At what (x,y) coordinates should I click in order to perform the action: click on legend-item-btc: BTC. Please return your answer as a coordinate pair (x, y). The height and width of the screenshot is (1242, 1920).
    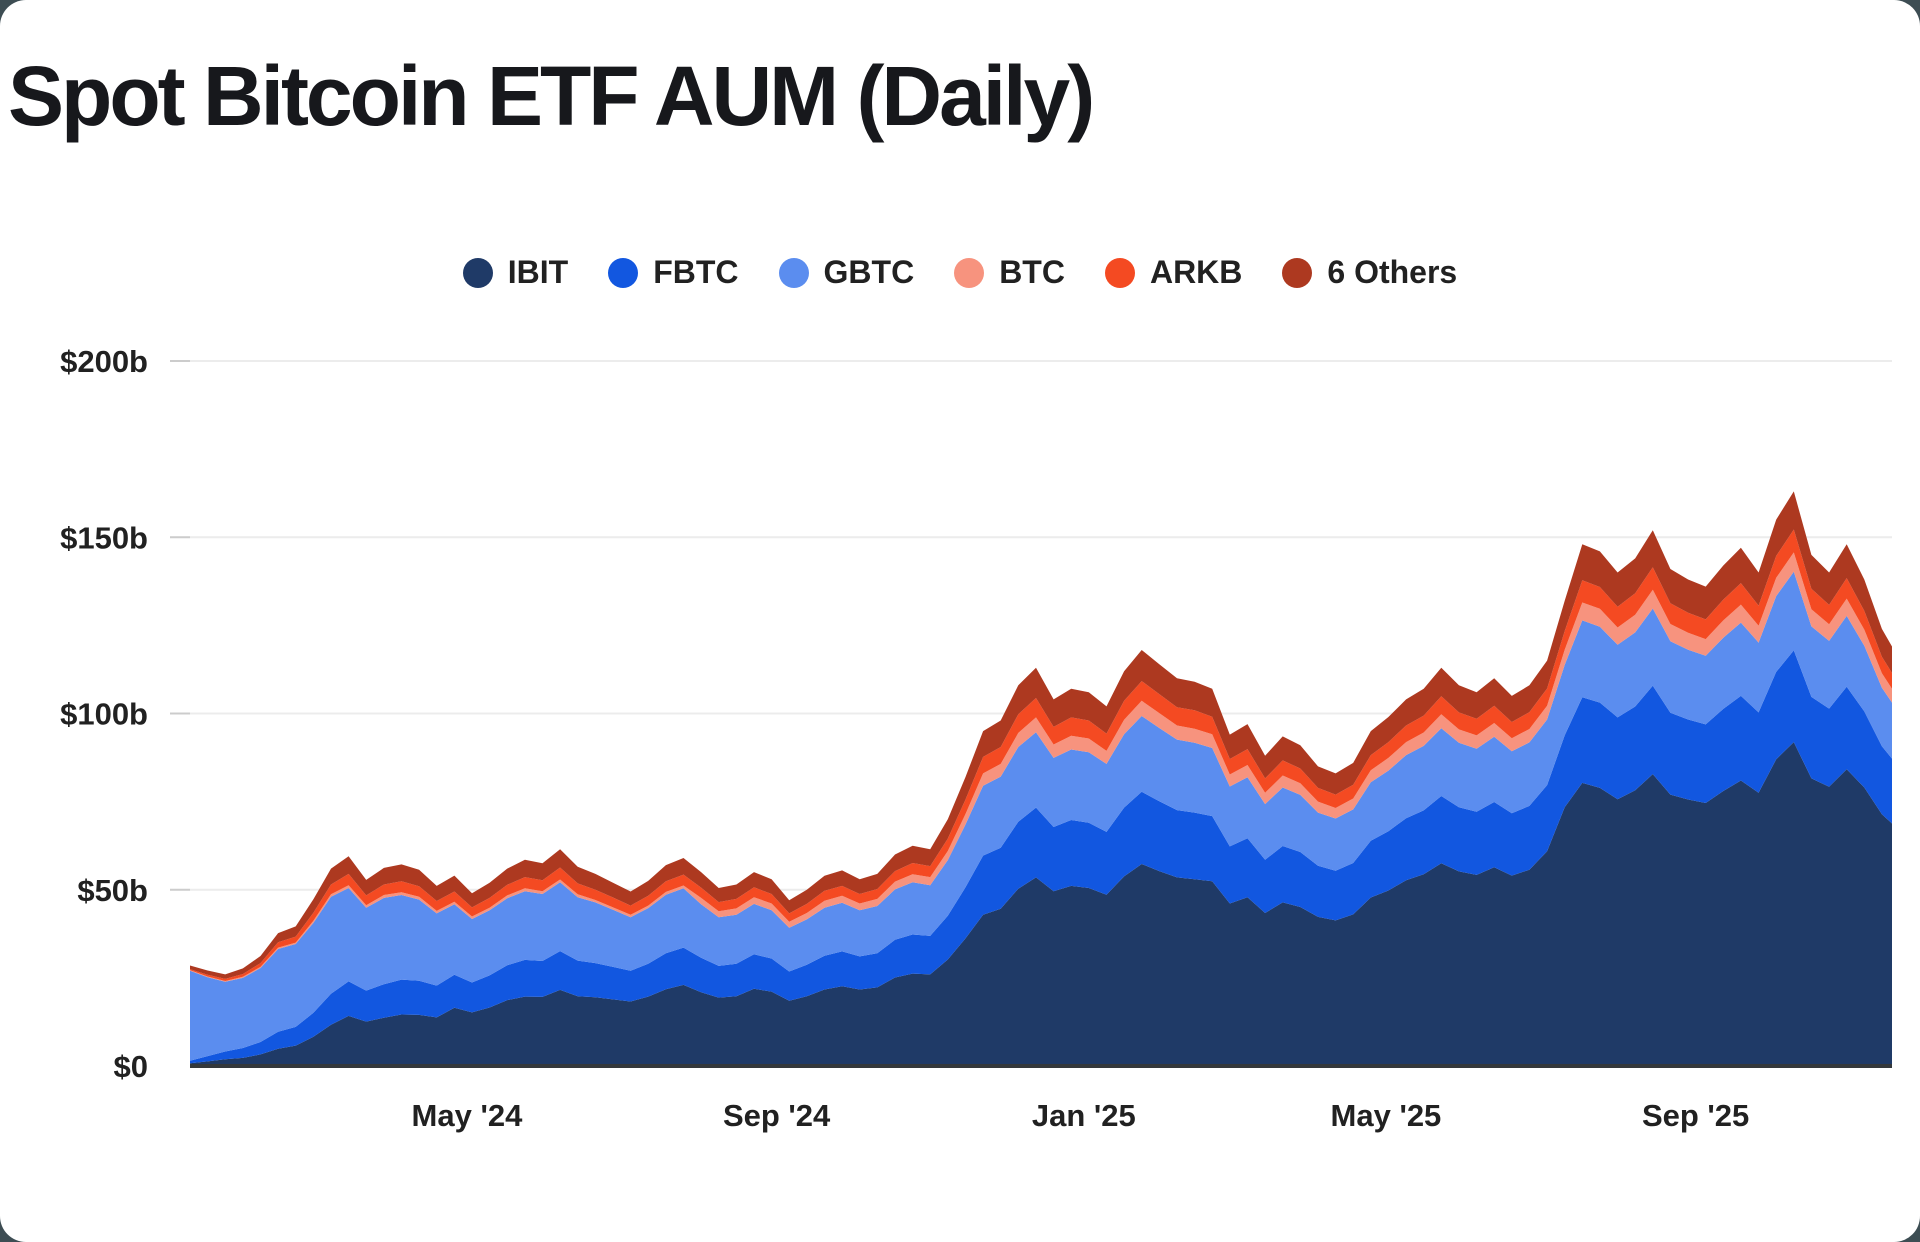
    Looking at the image, I should click on (1009, 272).